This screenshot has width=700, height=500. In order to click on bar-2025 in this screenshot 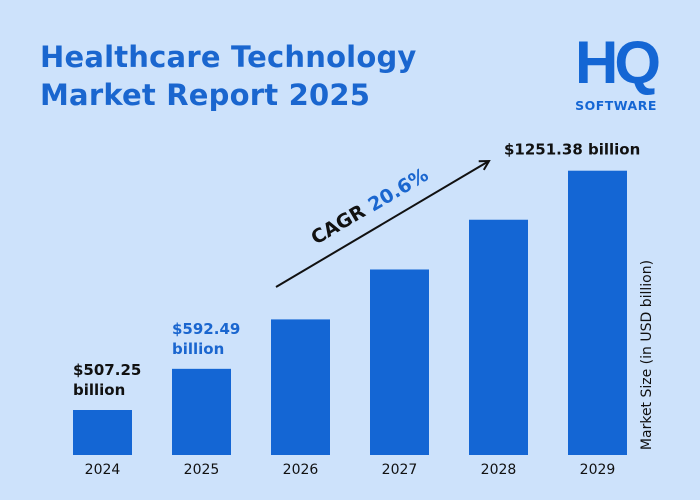, I will do `click(201, 411)`.